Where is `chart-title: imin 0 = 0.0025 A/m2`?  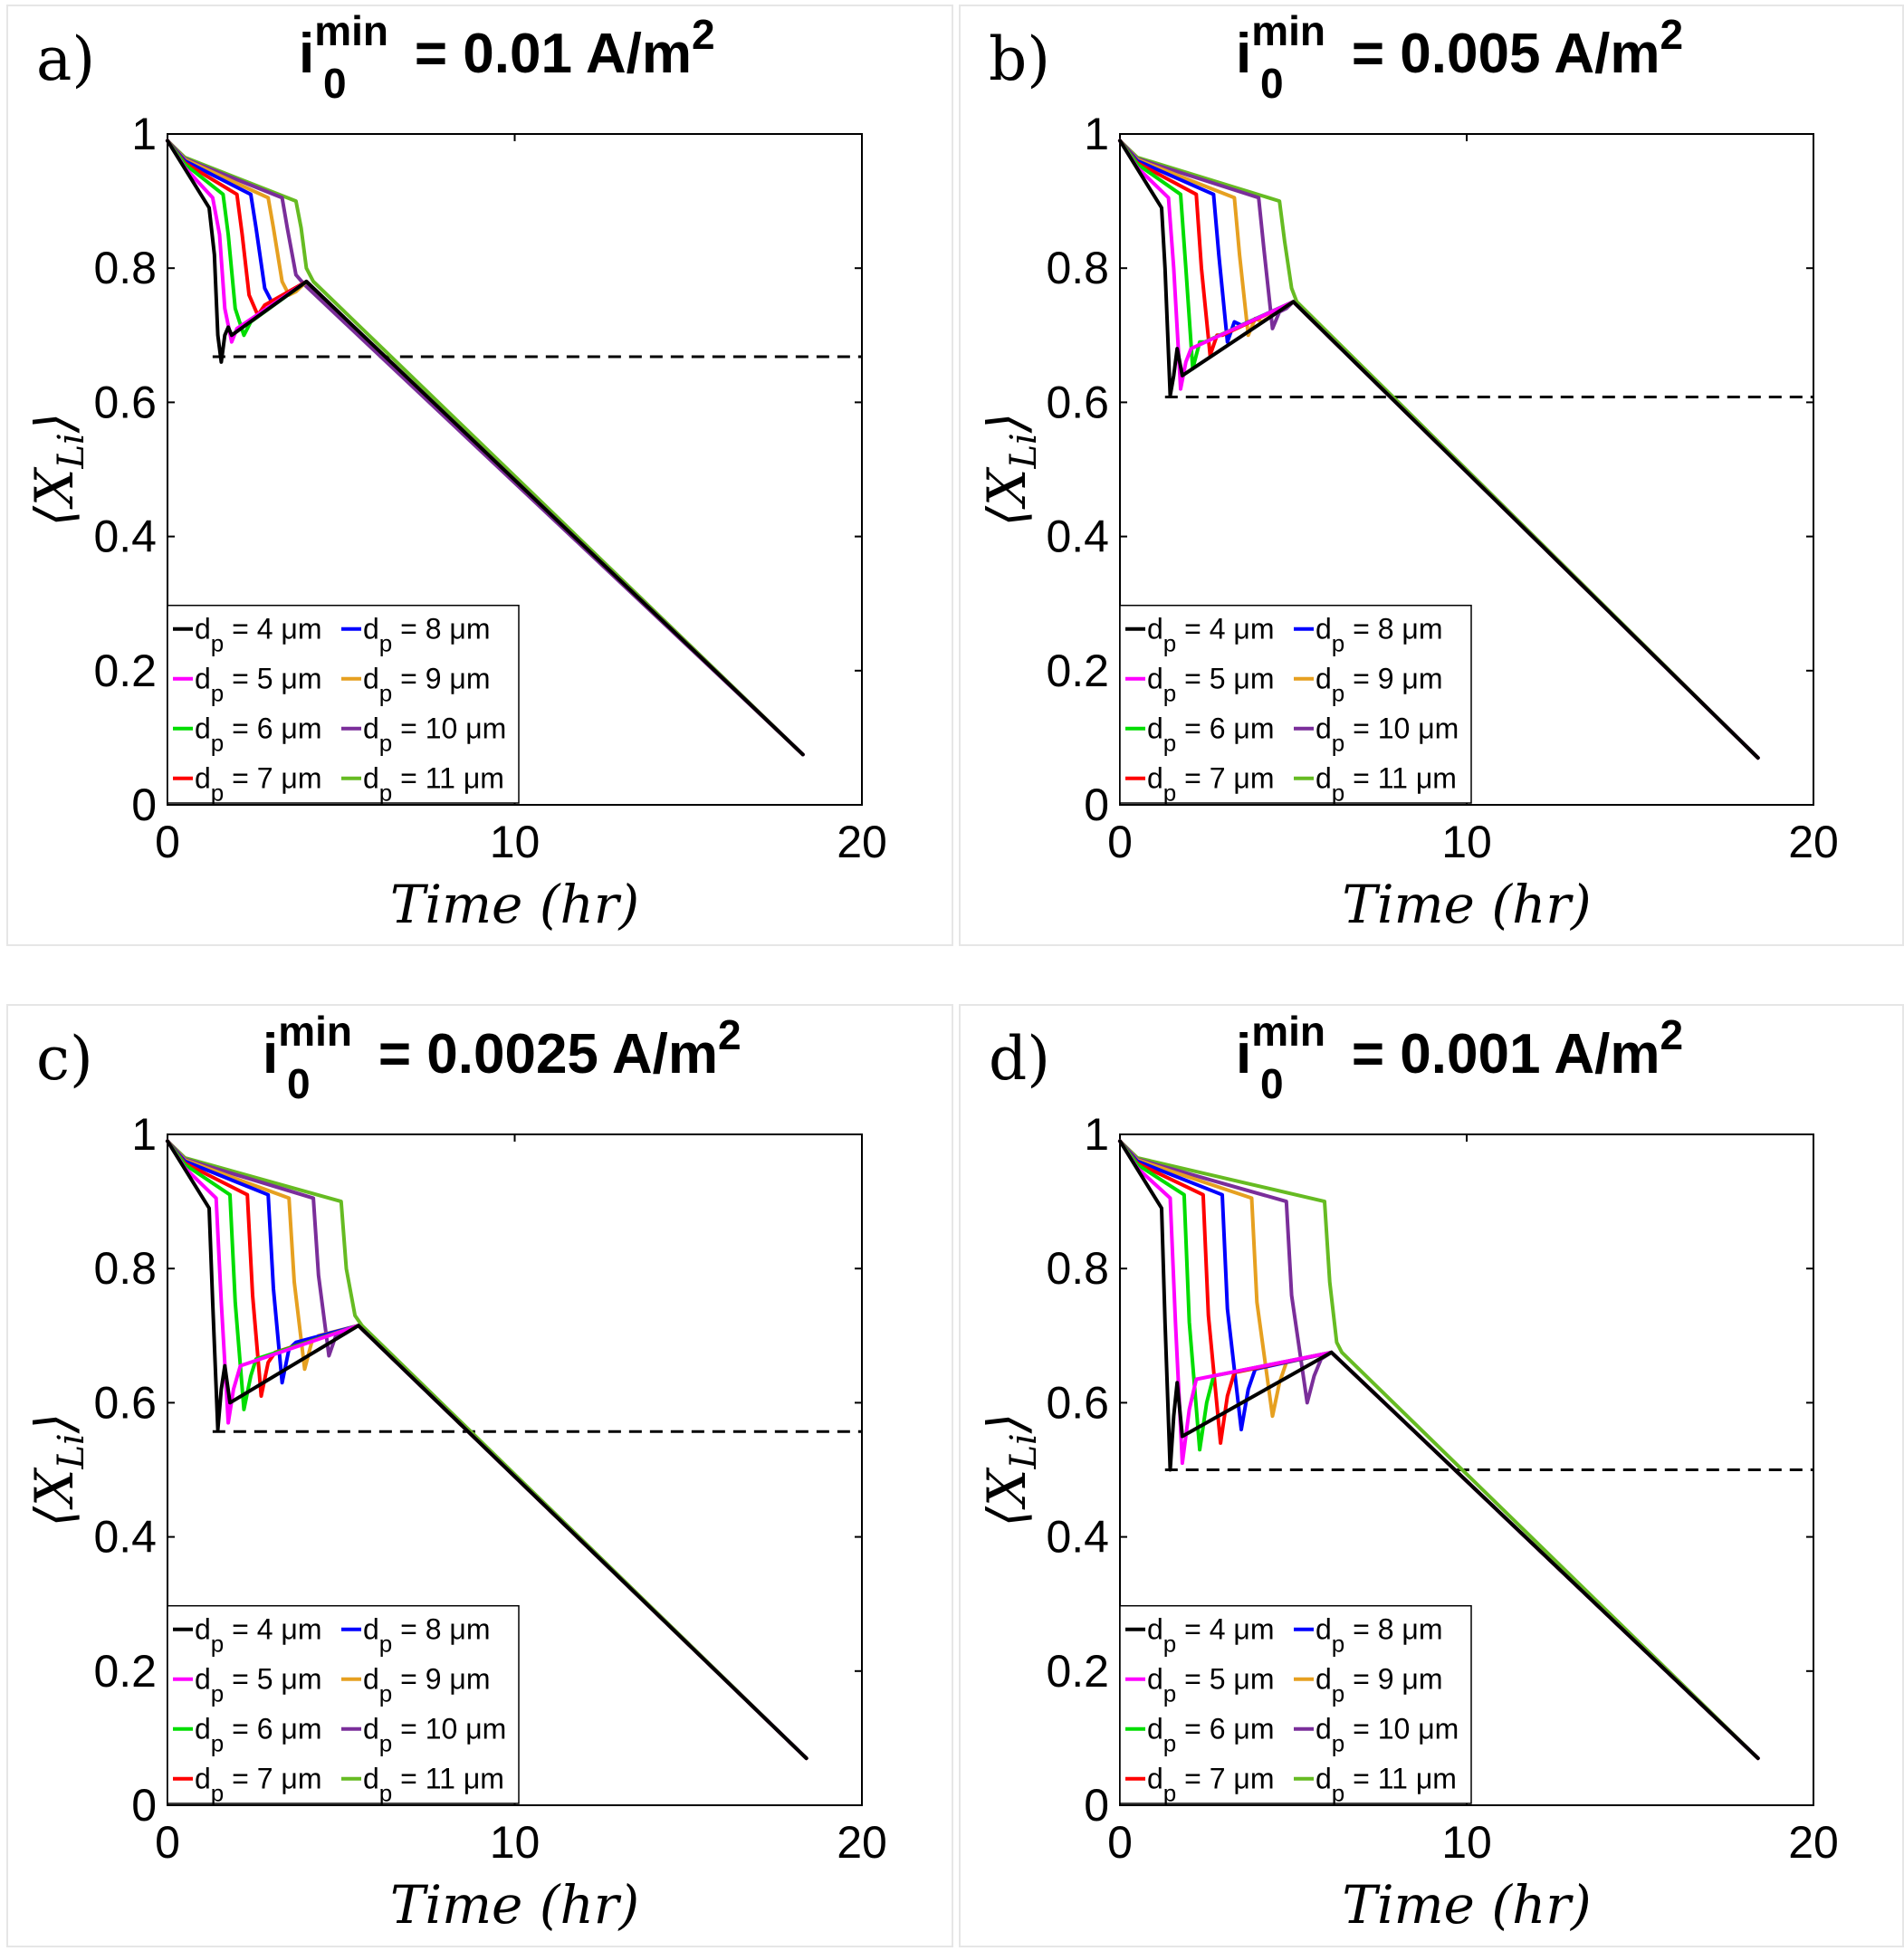 chart-title: imin 0 = 0.0025 A/m2 is located at coordinates (502, 1057).